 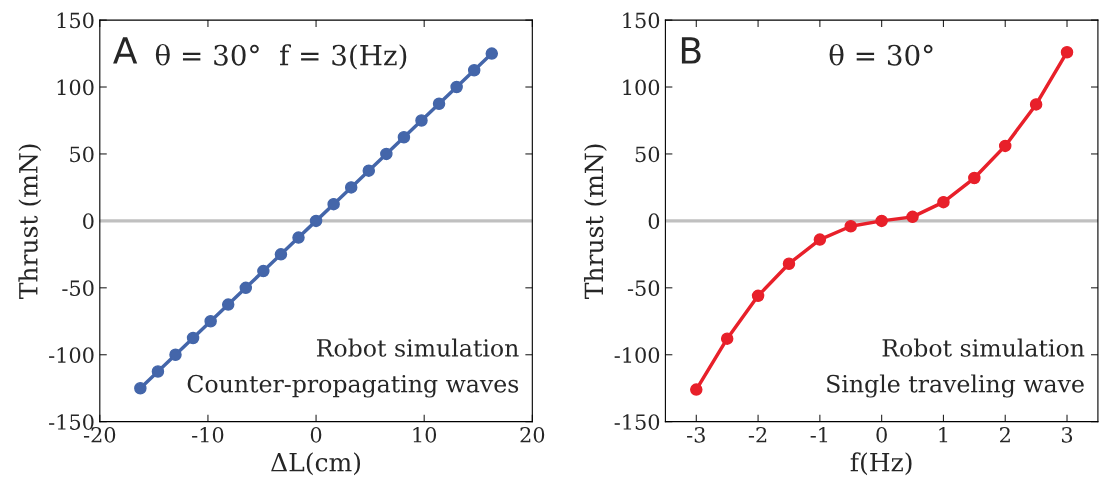 I want to click on x-tick-label: 1, so click(x=943, y=434).